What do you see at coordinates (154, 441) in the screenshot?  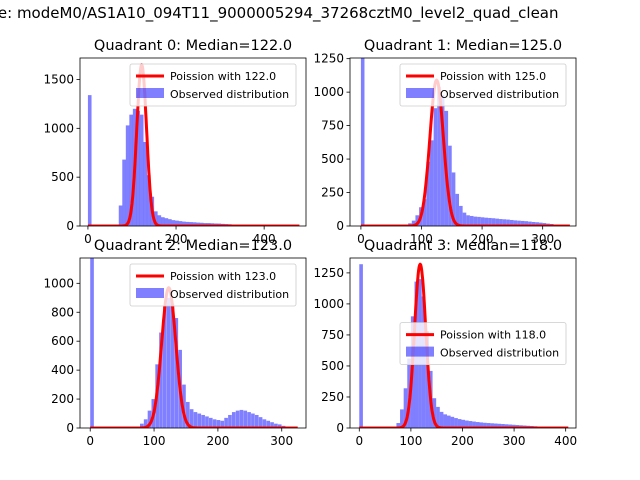 I see `quadrant-2-xtick-label: 100` at bounding box center [154, 441].